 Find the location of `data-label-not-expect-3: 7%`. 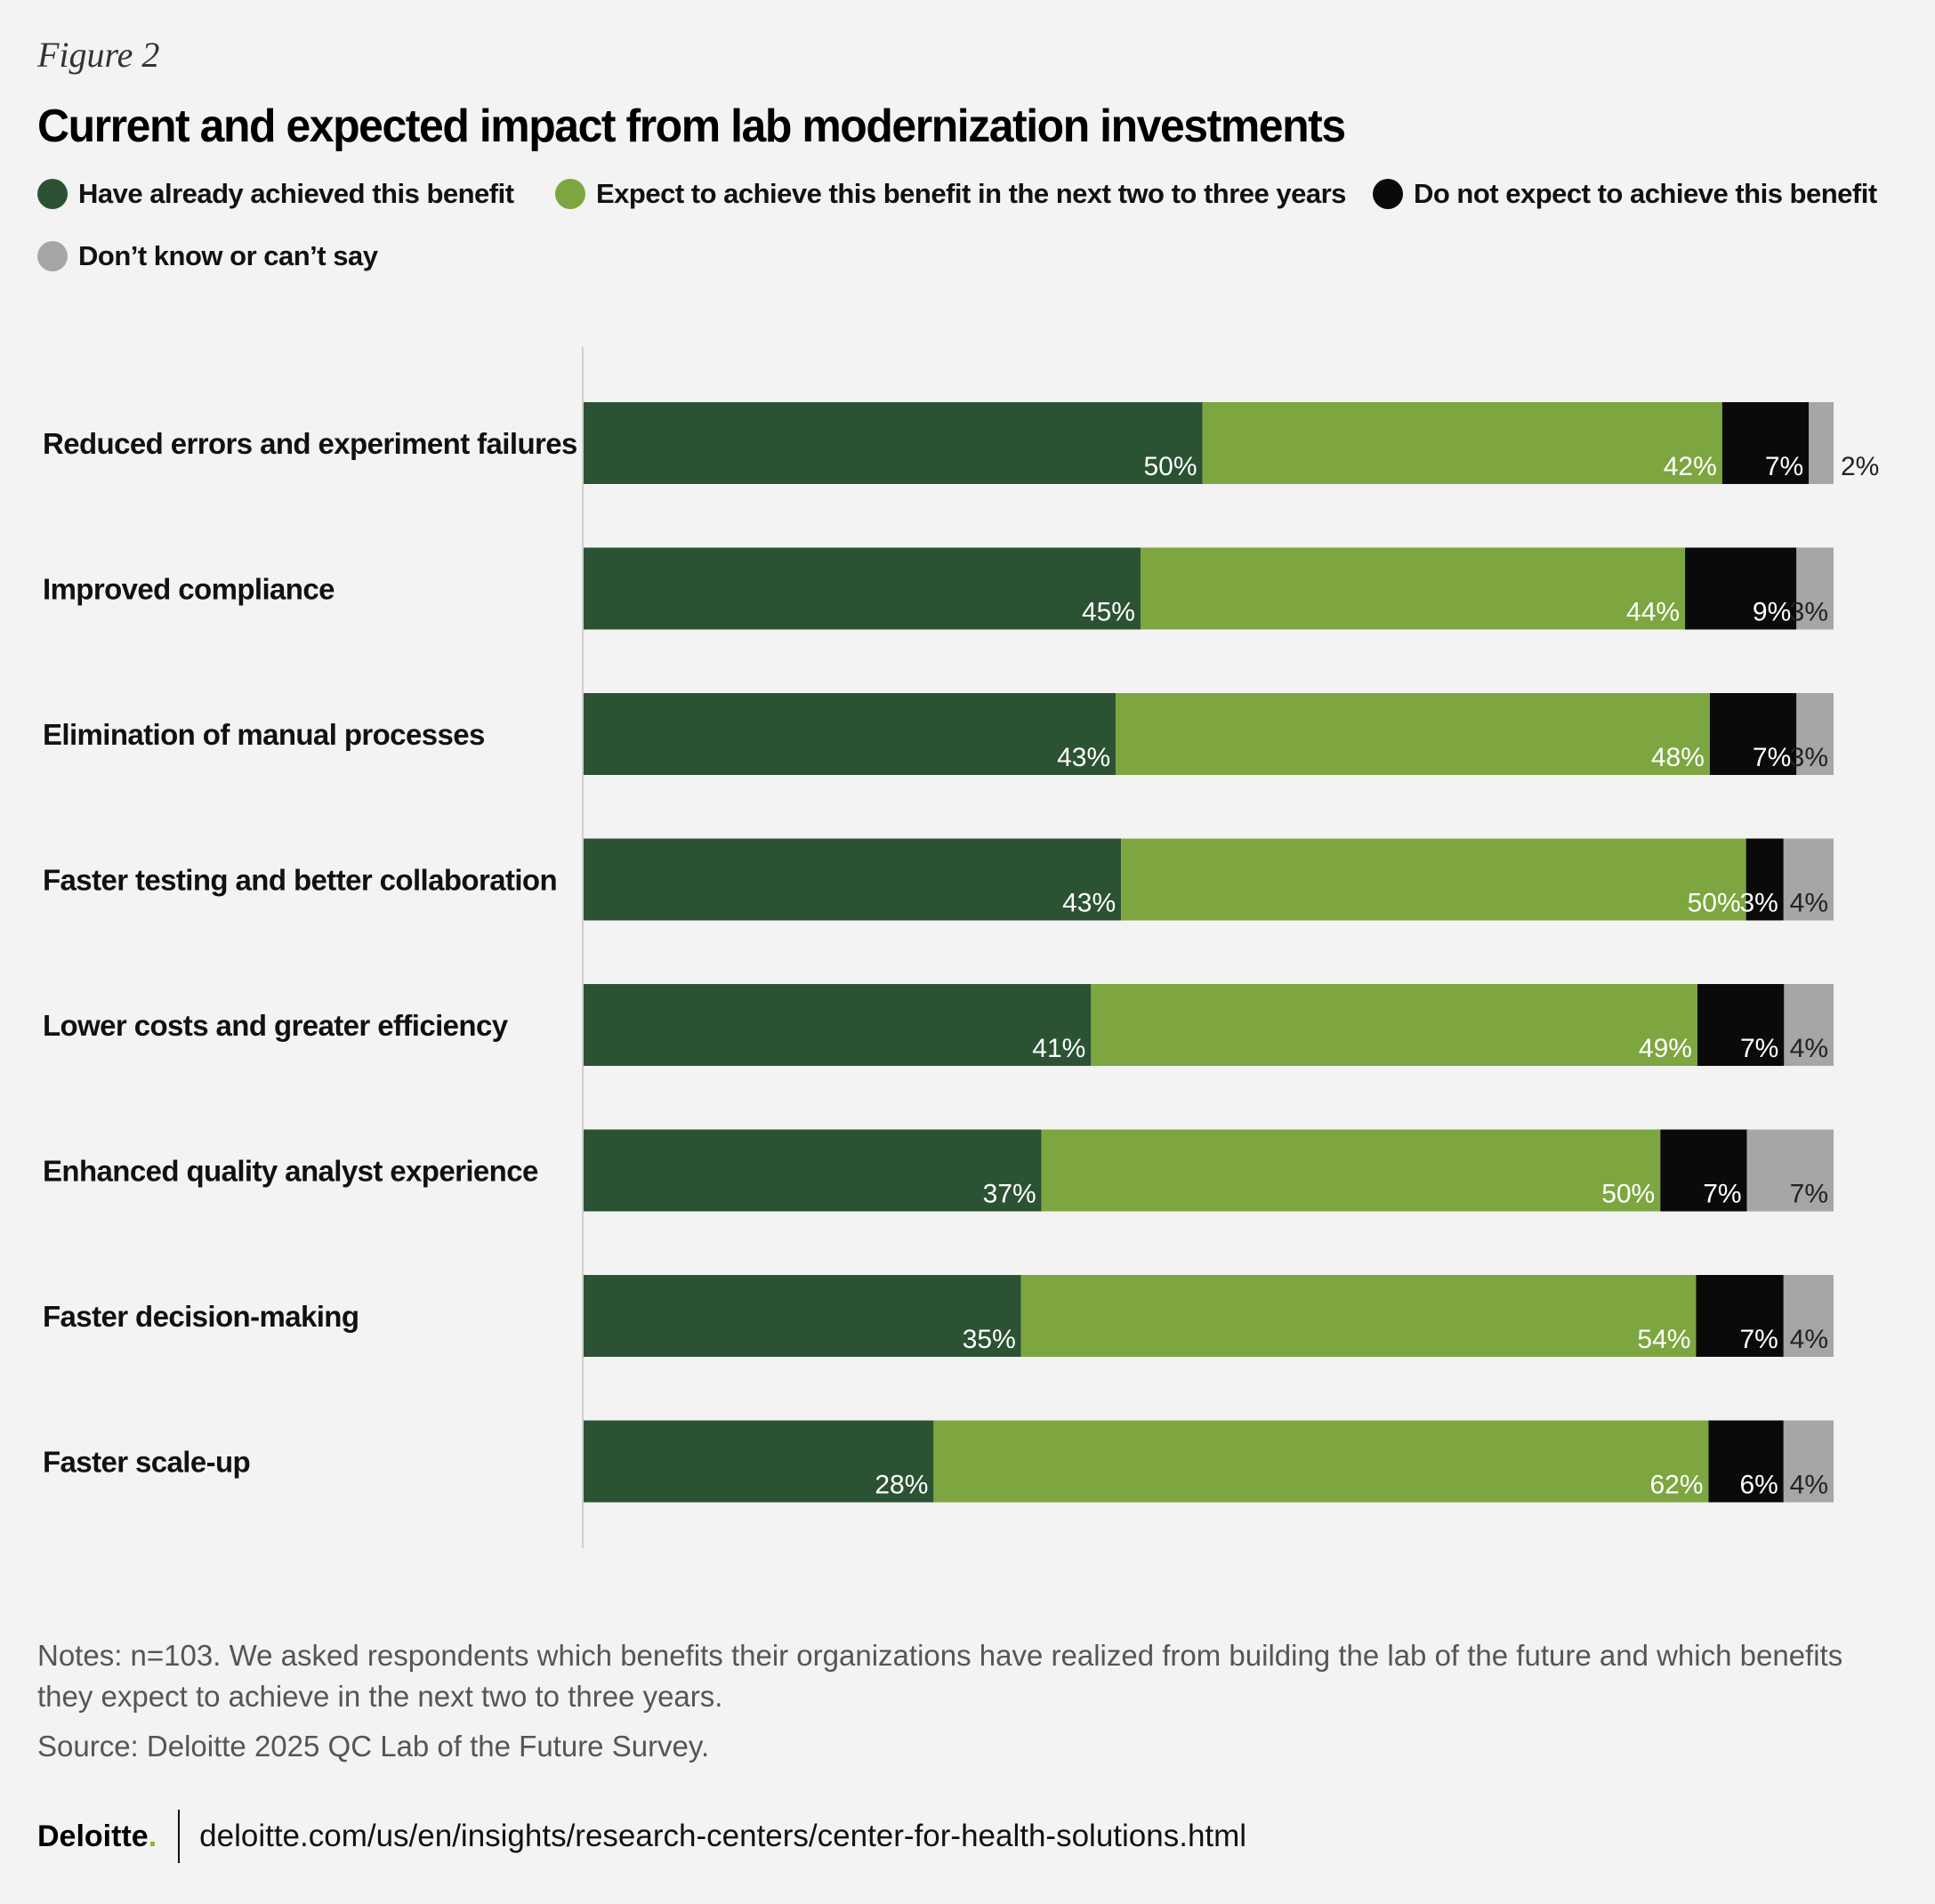

data-label-not-expect-3: 7% is located at coordinates (1772, 757).